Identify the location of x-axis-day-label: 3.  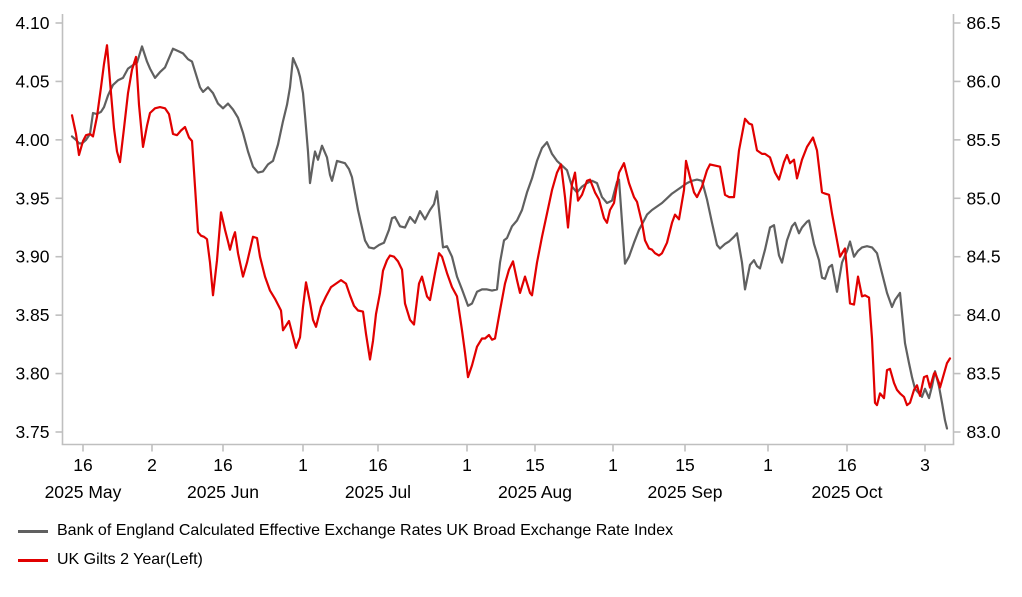
(925, 465).